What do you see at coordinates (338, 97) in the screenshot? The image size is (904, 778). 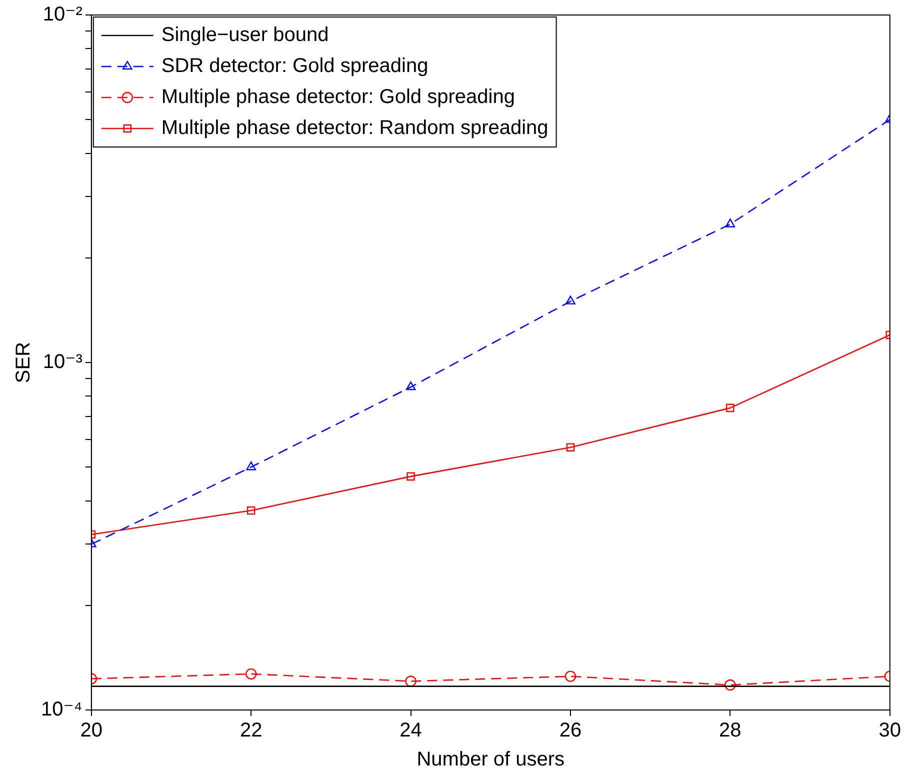 I see `legend-label: Multiple phase detector: Gold spreading` at bounding box center [338, 97].